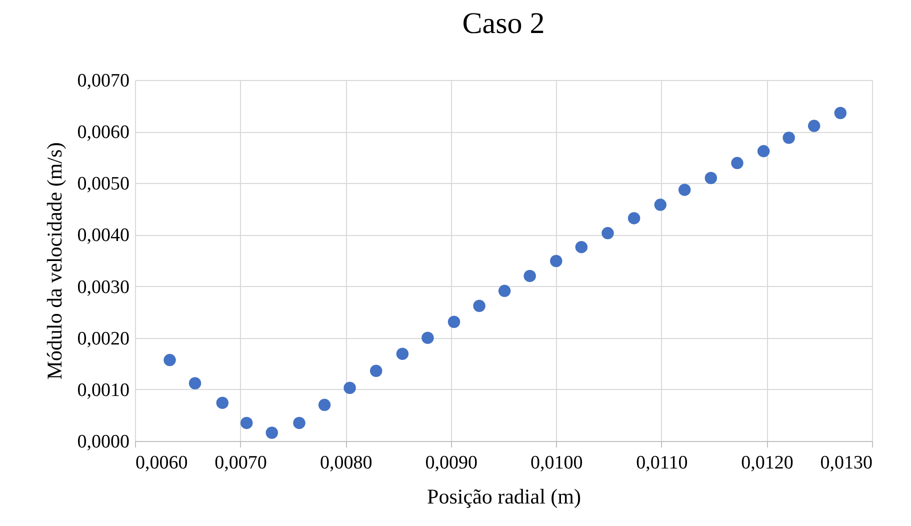 The height and width of the screenshot is (526, 911). What do you see at coordinates (346, 463) in the screenshot?
I see `x-tick-label: 0,0080` at bounding box center [346, 463].